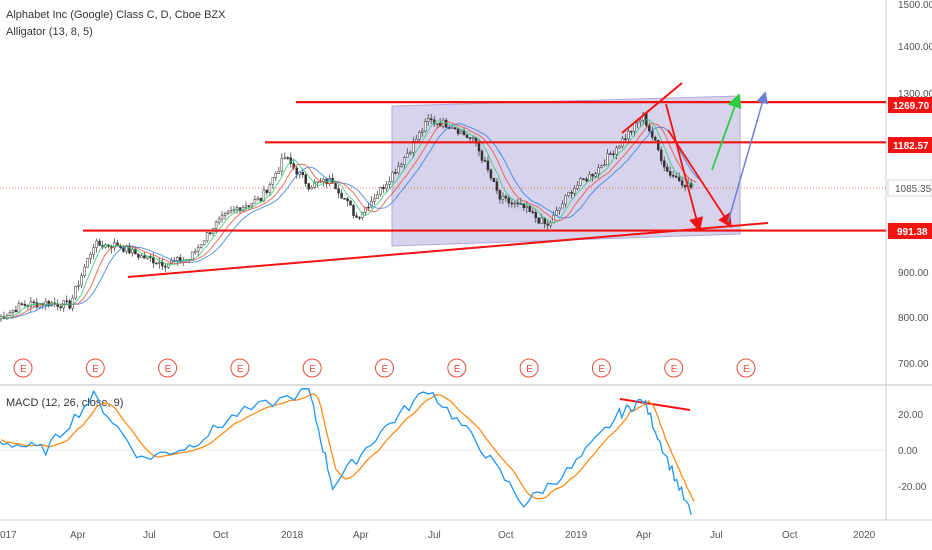 The height and width of the screenshot is (550, 932). Describe the element at coordinates (726, 132) in the screenshot. I see `up-arrow-green` at that location.